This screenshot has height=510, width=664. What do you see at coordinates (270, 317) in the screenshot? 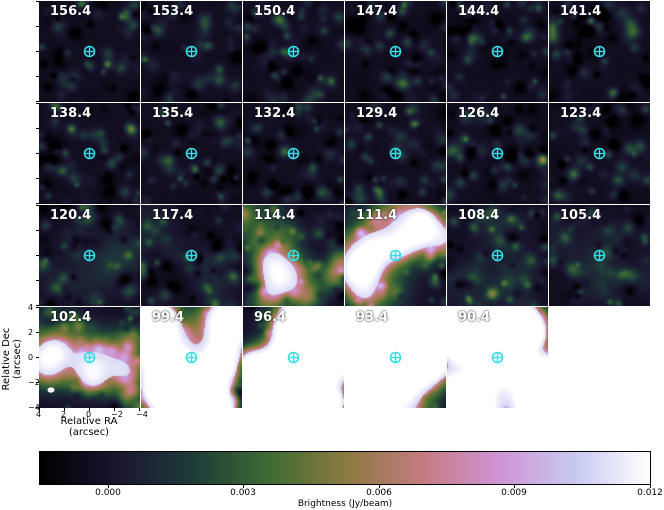
I see `velocity-label: 96.4` at bounding box center [270, 317].